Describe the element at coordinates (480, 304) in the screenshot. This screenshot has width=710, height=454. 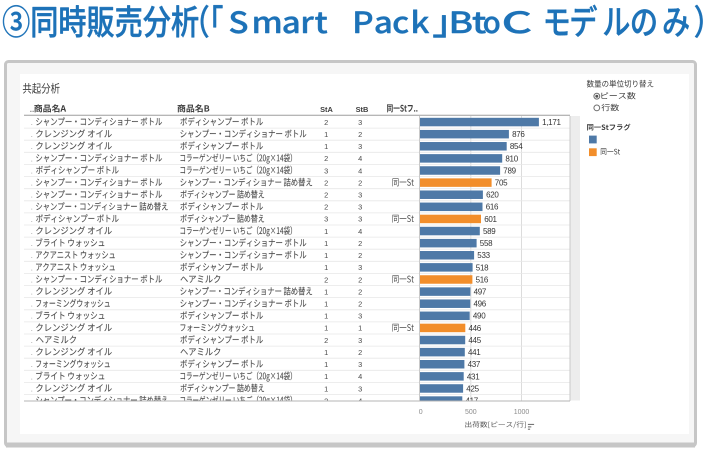
I see `svg-text: 496` at that location.